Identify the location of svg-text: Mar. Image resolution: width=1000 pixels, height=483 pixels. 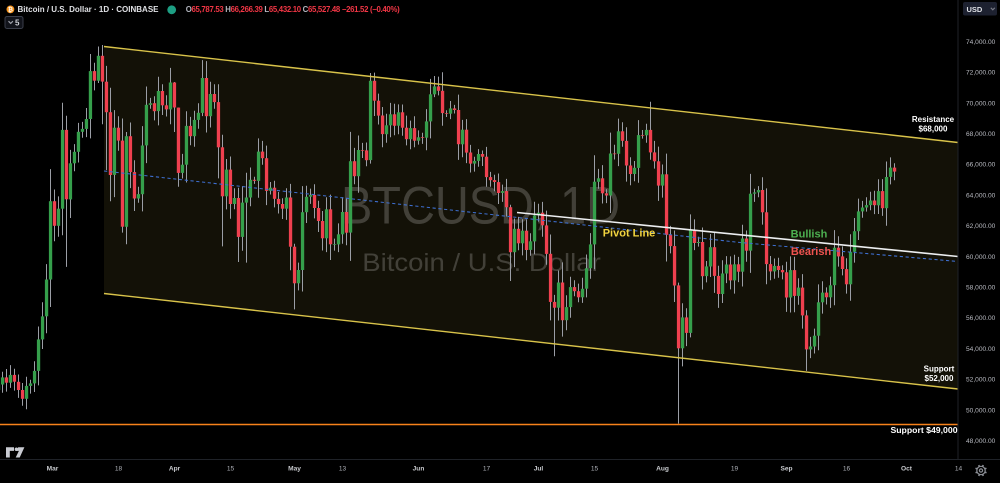
(53, 469).